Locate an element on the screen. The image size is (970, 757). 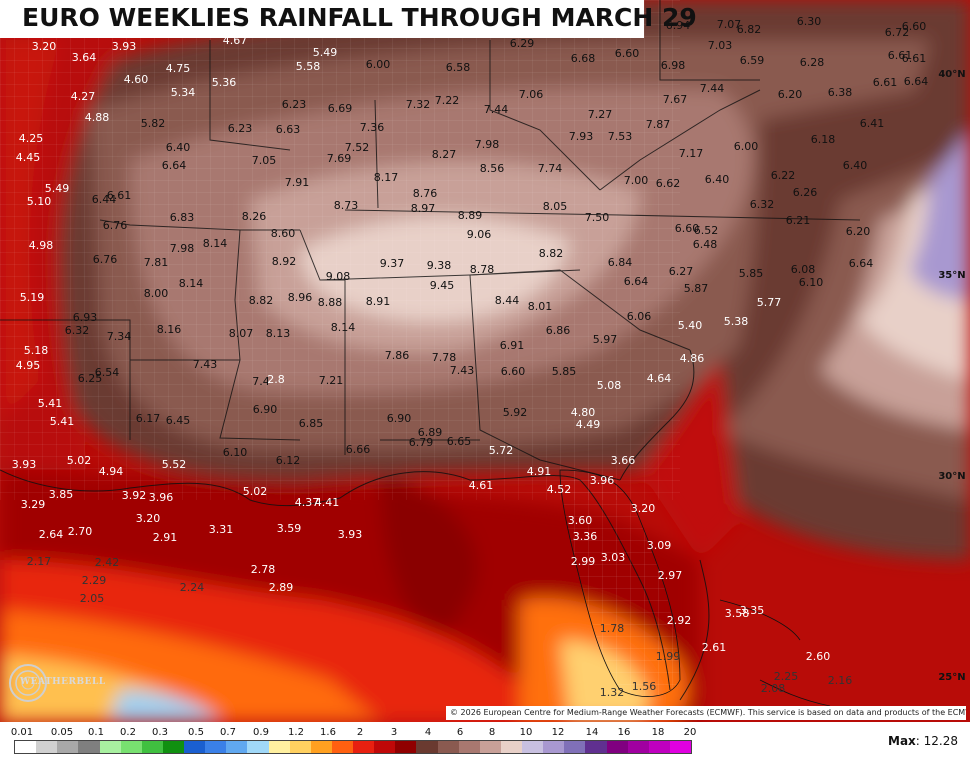
rainfall-value: 8.13 is located at coordinates (278, 333).